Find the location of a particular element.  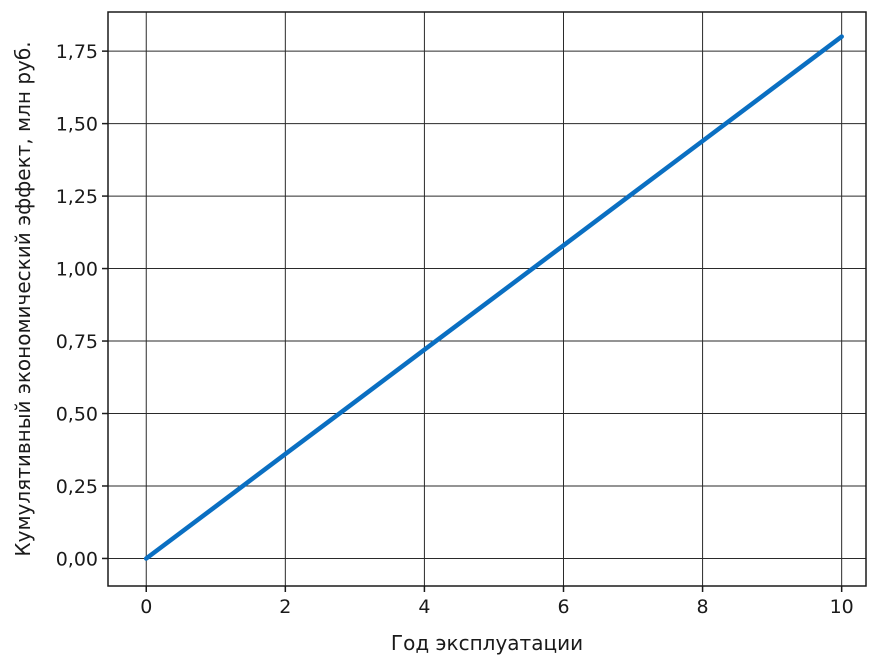

y-tick-label: 0,50 is located at coordinates (77, 415).